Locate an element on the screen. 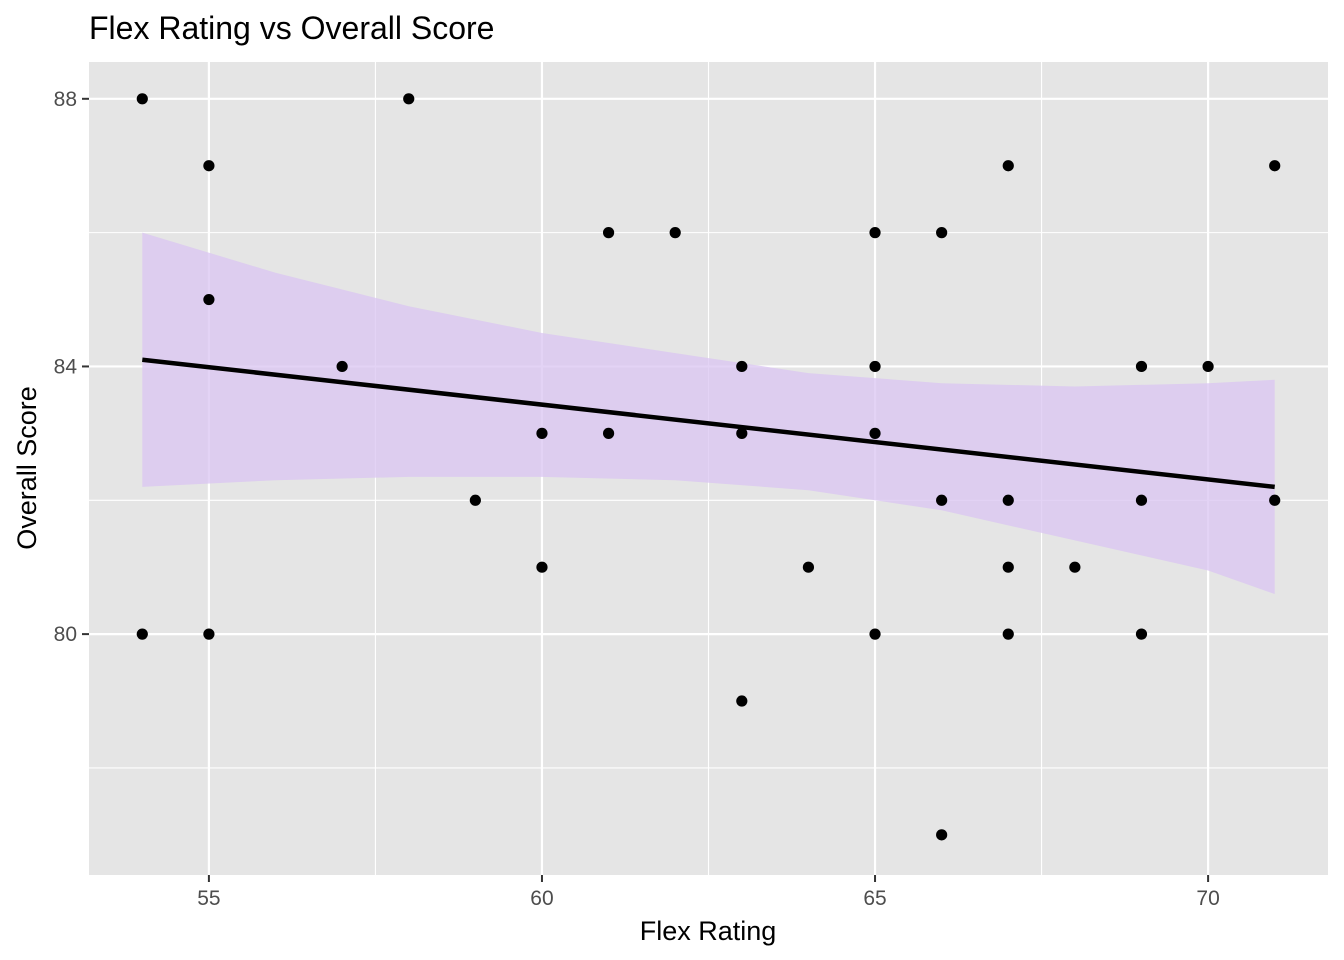 The image size is (1344, 960). x-axis: 55 60 65 70 is located at coordinates (708, 892).